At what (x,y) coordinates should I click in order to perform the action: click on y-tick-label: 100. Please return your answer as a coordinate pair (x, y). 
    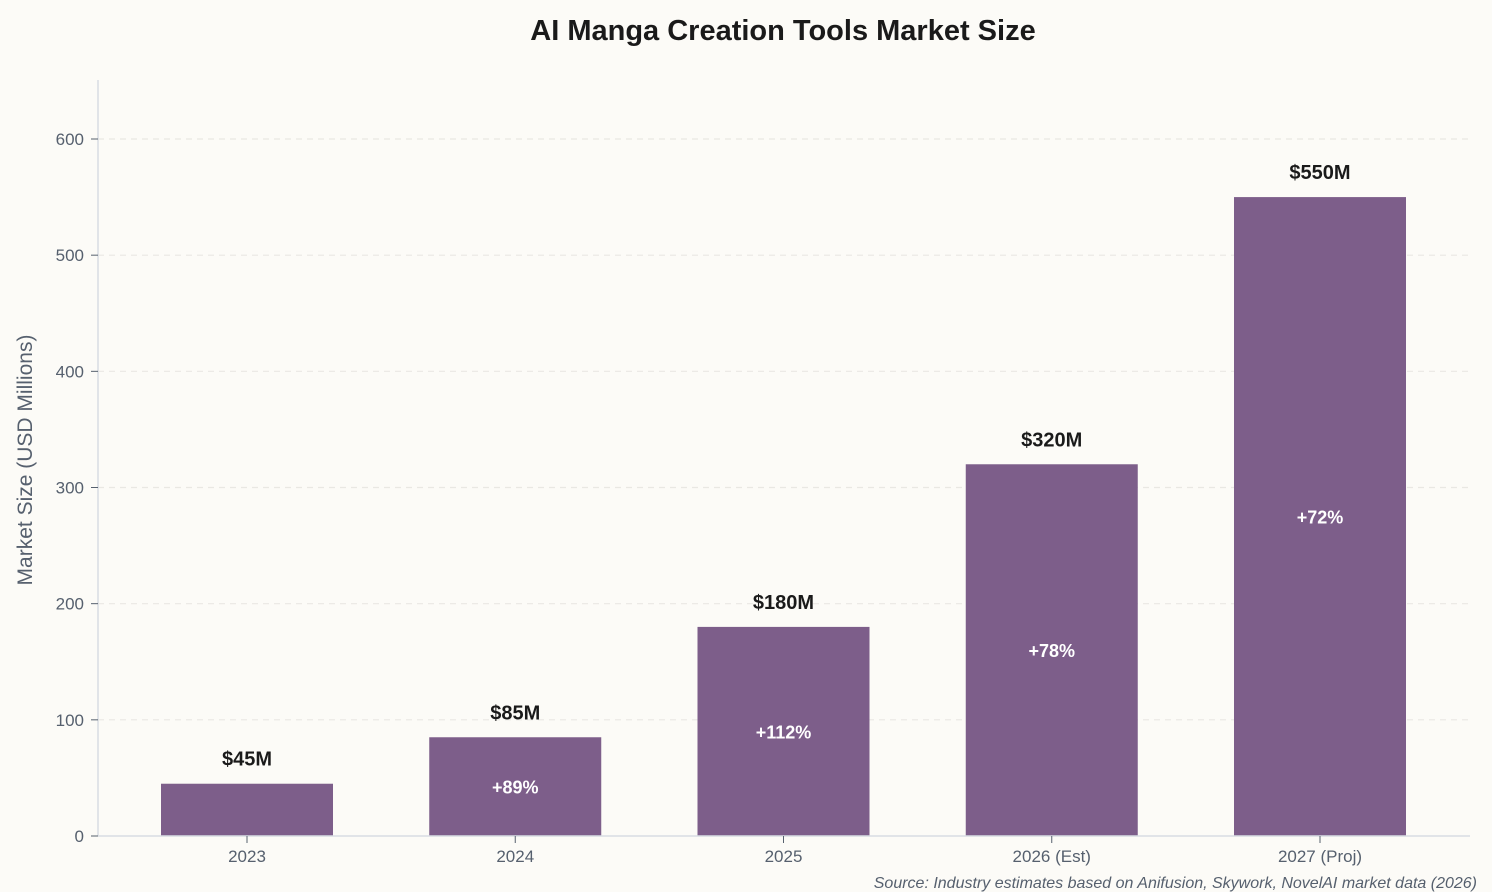
    Looking at the image, I should click on (70, 720).